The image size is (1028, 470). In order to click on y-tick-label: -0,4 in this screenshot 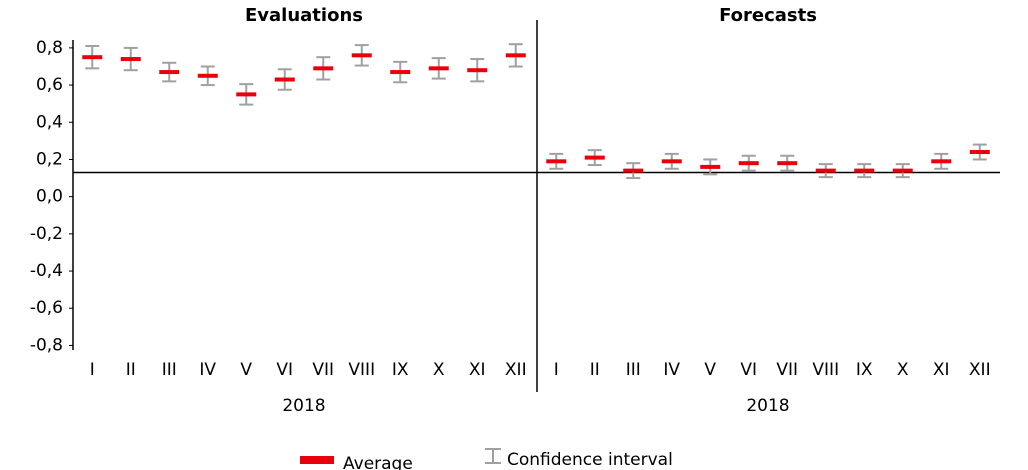, I will do `click(46, 271)`.